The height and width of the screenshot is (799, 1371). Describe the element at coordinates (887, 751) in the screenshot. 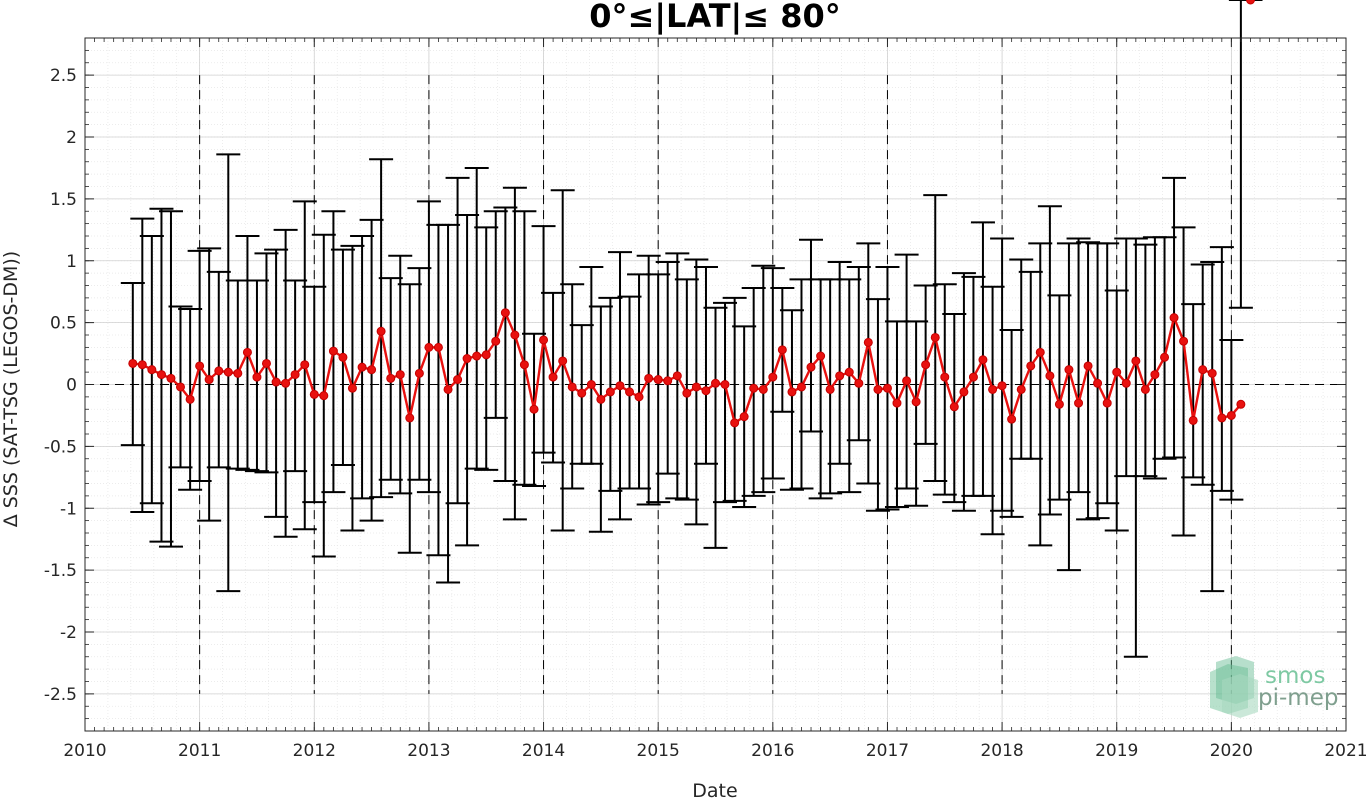

I see `x-tick-label: 2017` at that location.